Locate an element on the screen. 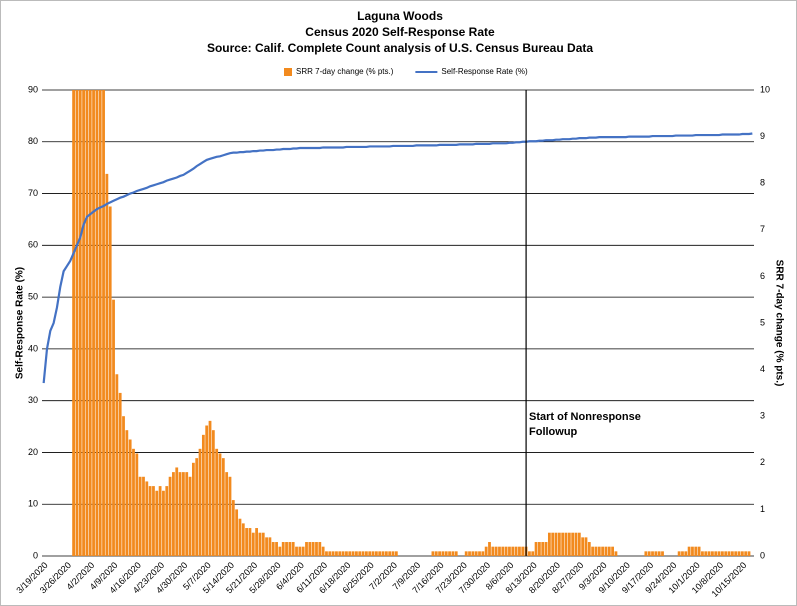 This screenshot has width=797, height=606. y2-tick-label: 9 is located at coordinates (762, 136).